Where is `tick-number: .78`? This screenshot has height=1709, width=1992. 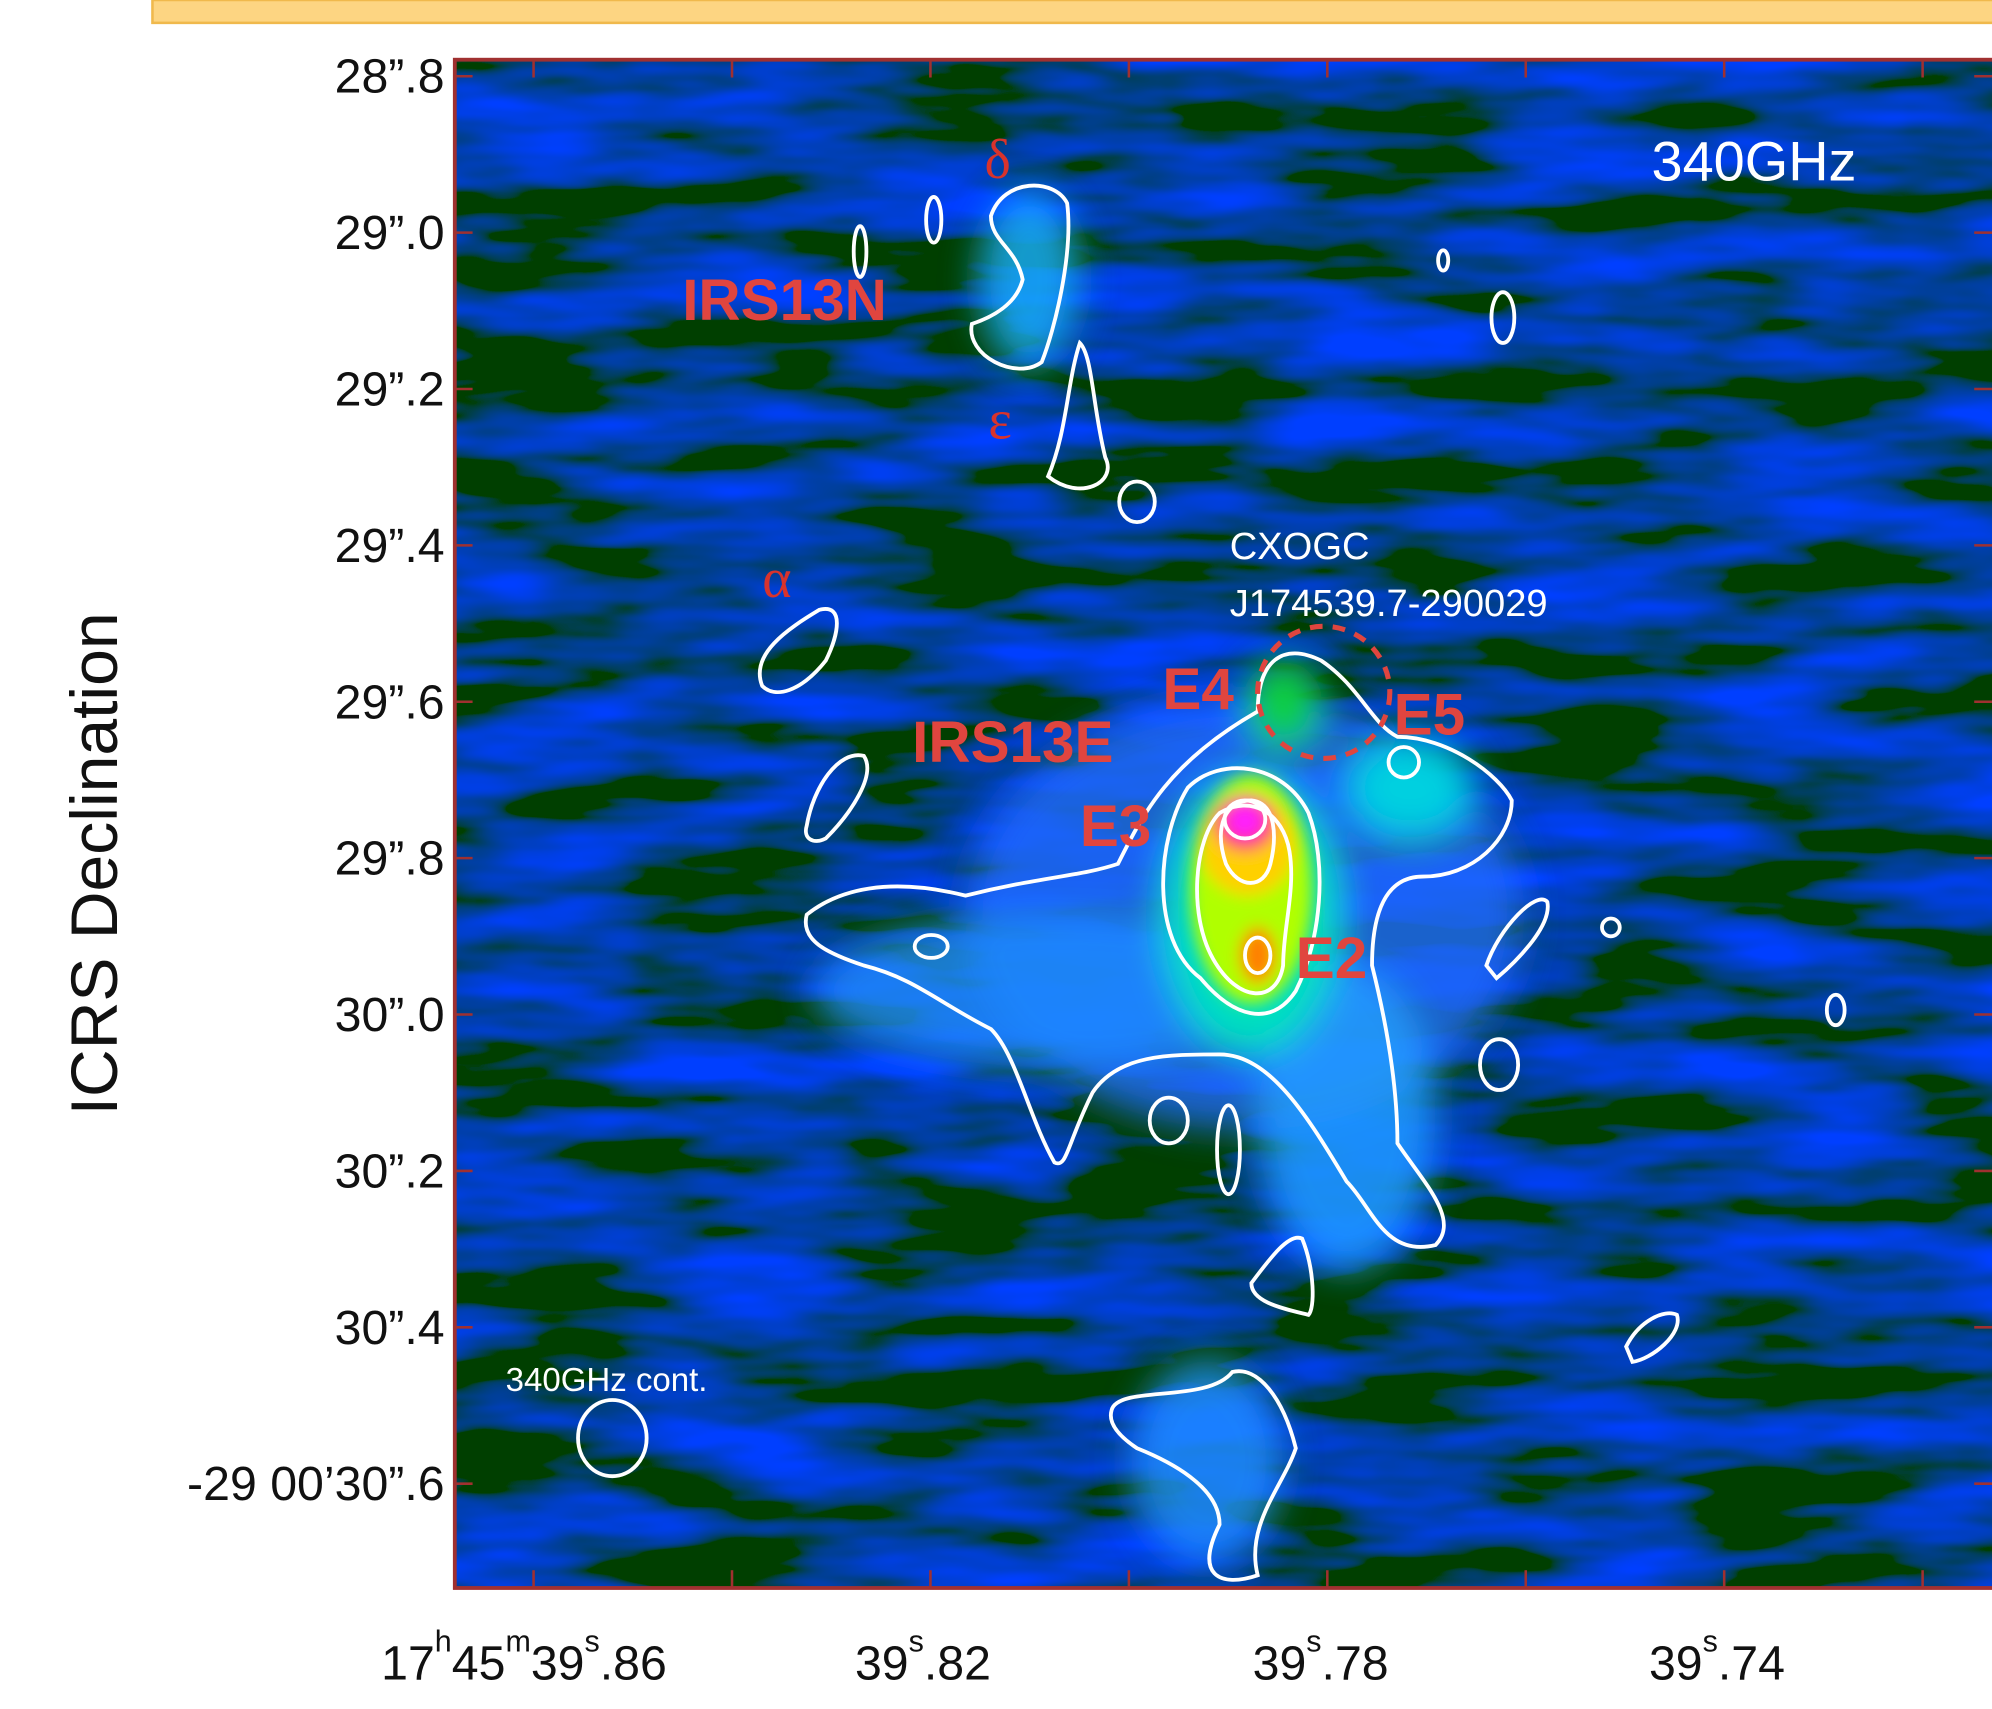
tick-number: .78 is located at coordinates (1355, 1663).